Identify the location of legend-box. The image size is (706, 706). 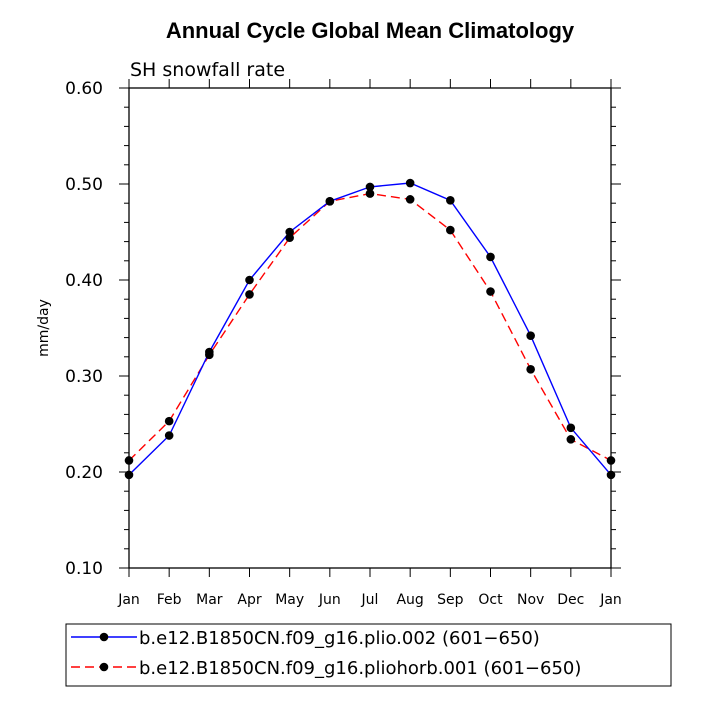
(368, 655).